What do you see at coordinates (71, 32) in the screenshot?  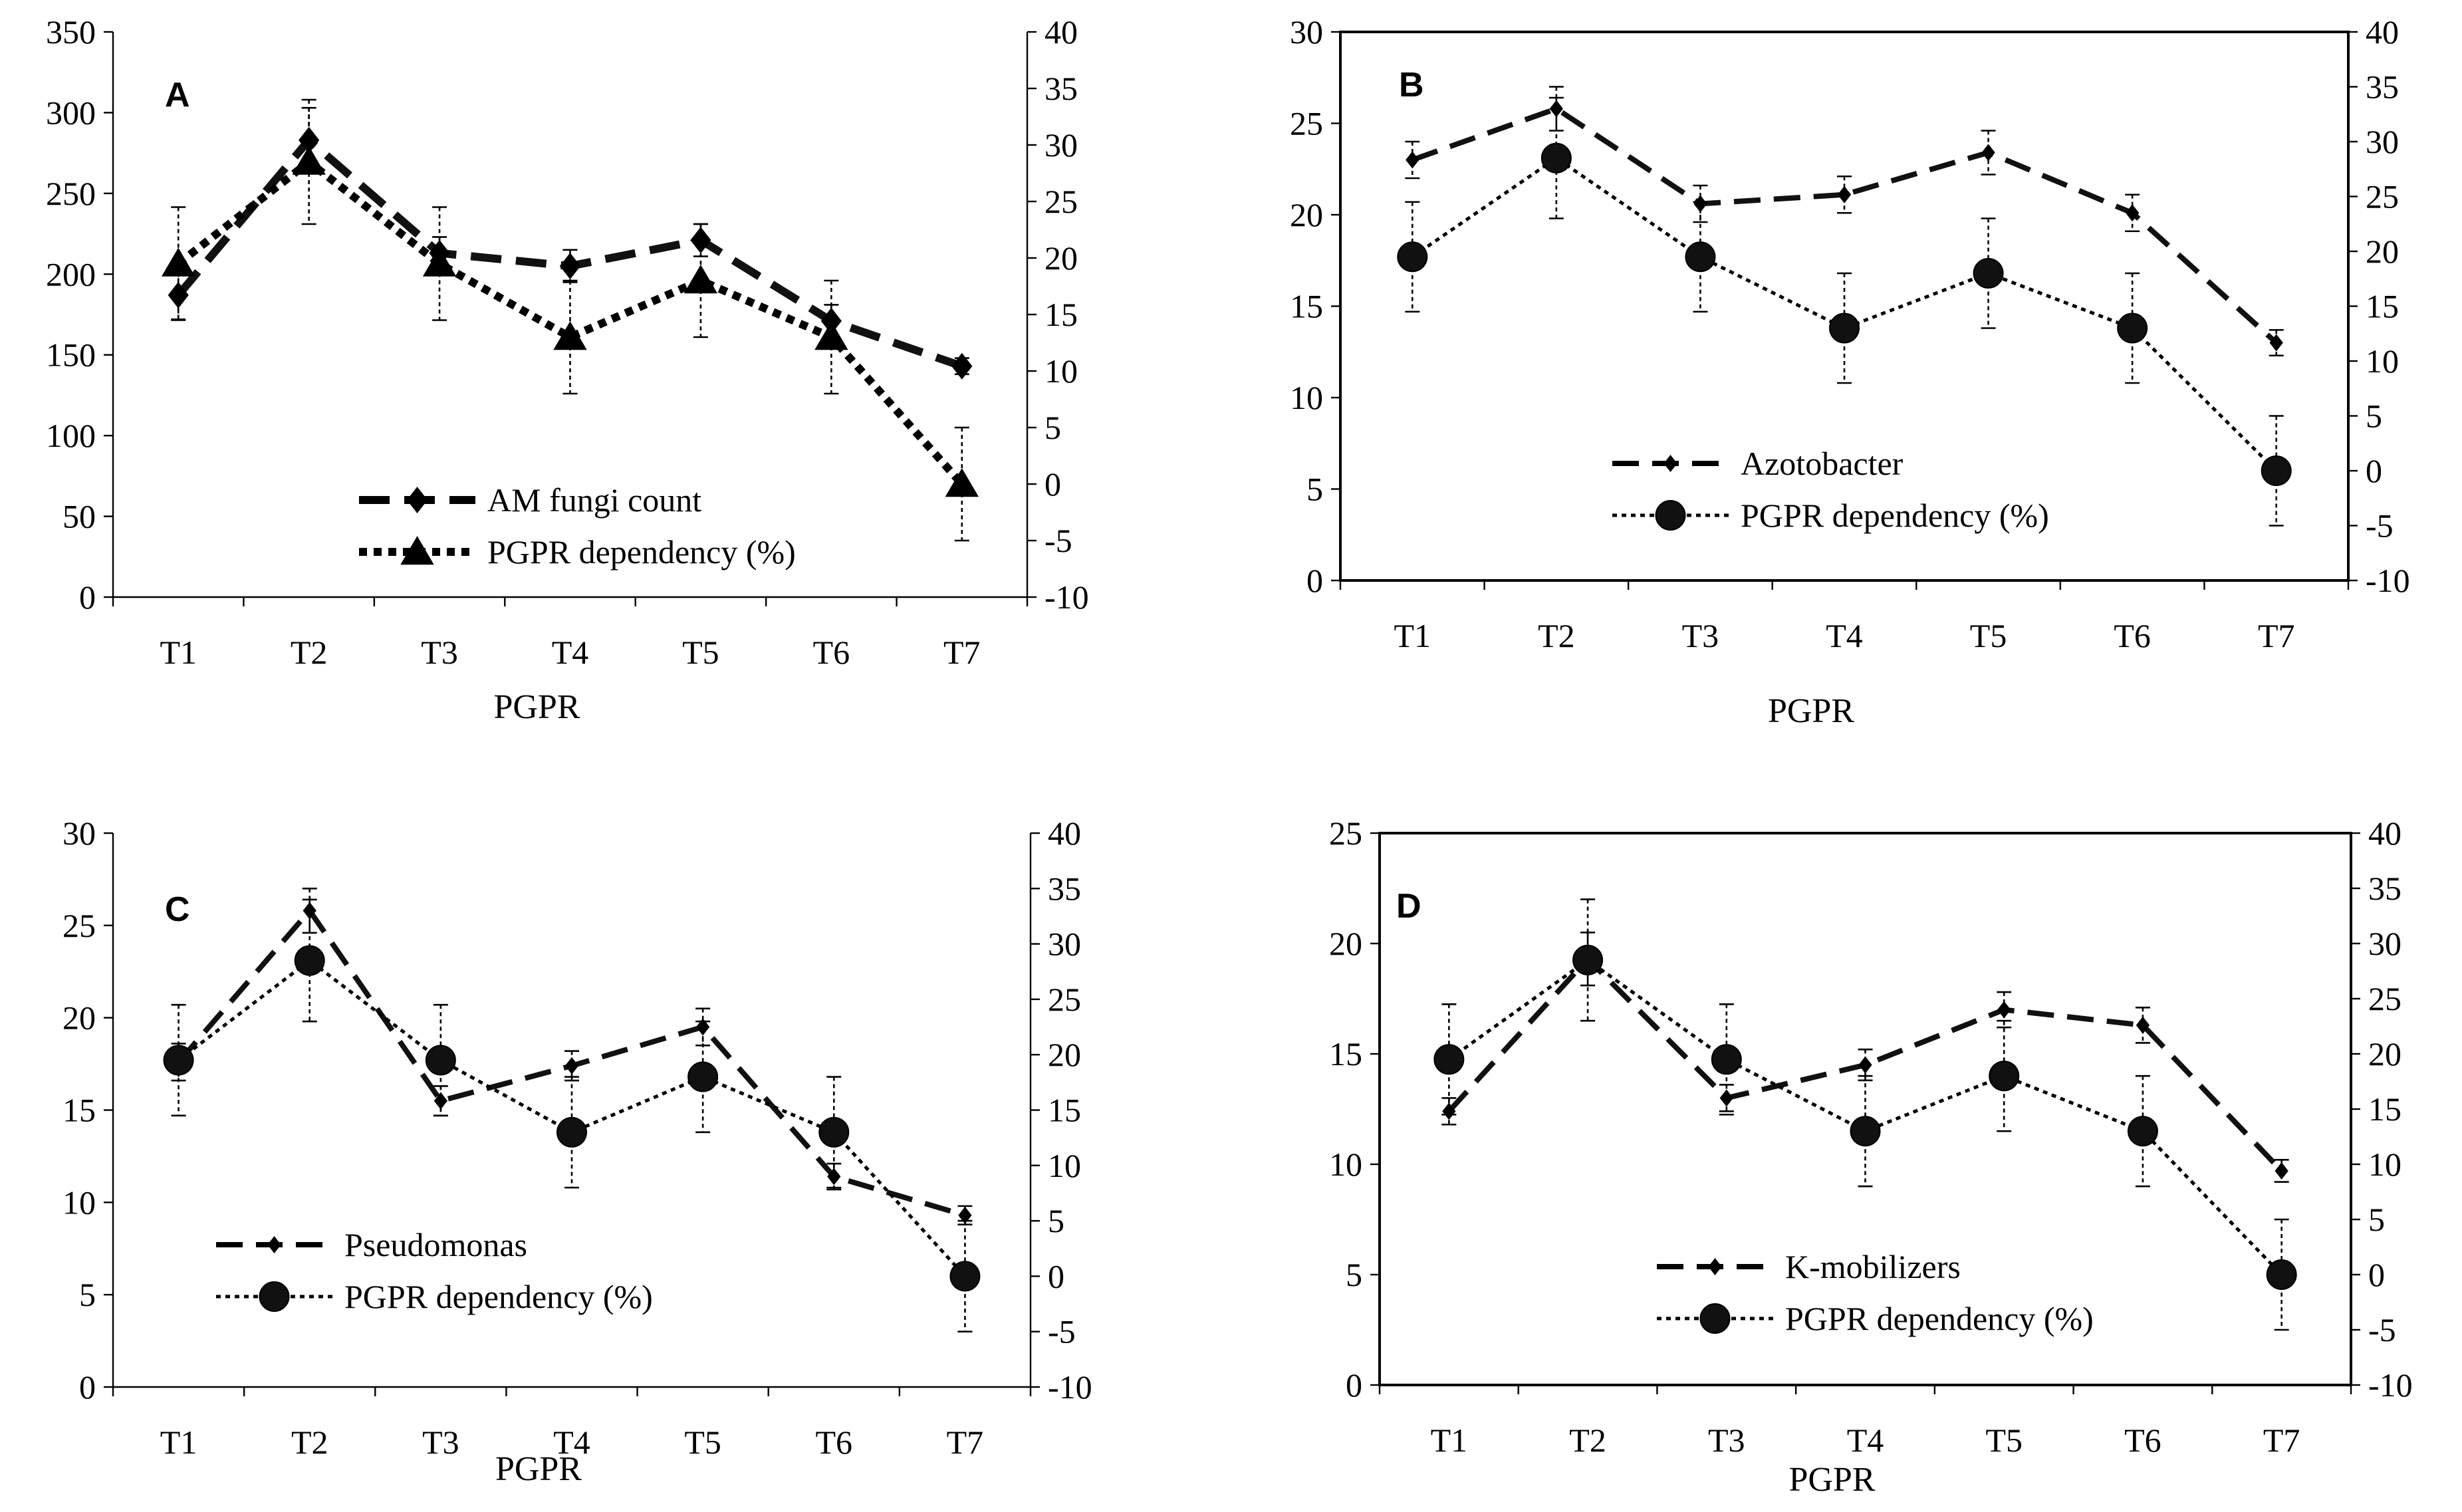 I see `left-y-tick-label: 350` at bounding box center [71, 32].